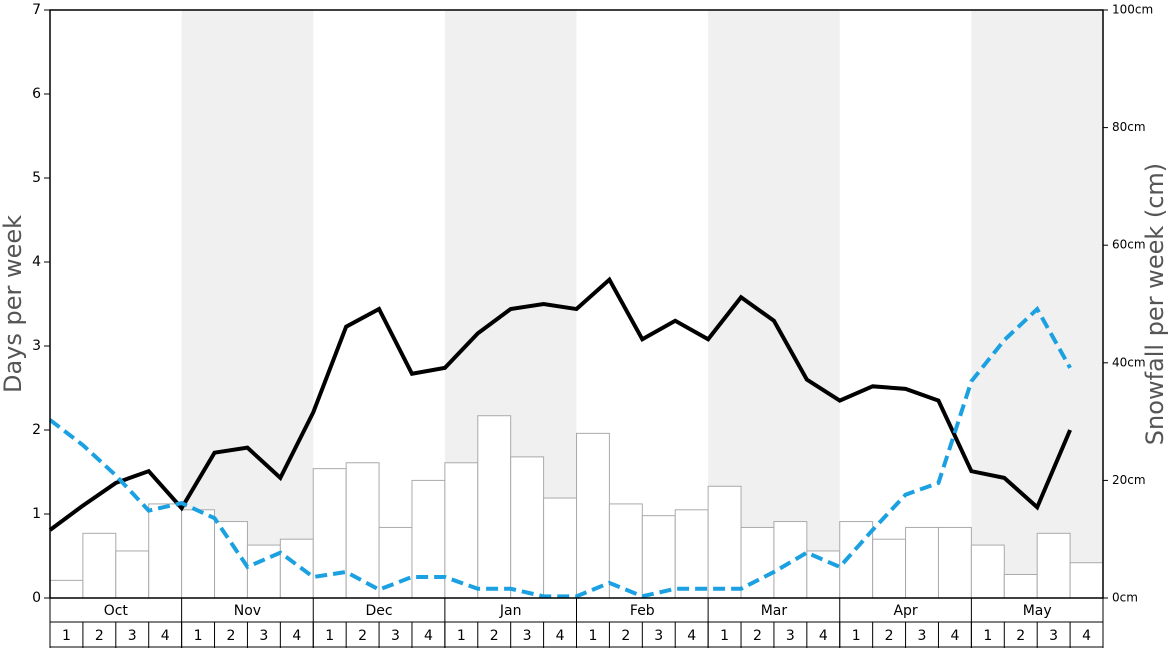  What do you see at coordinates (36, 514) in the screenshot?
I see `y-tick-label: 1` at bounding box center [36, 514].